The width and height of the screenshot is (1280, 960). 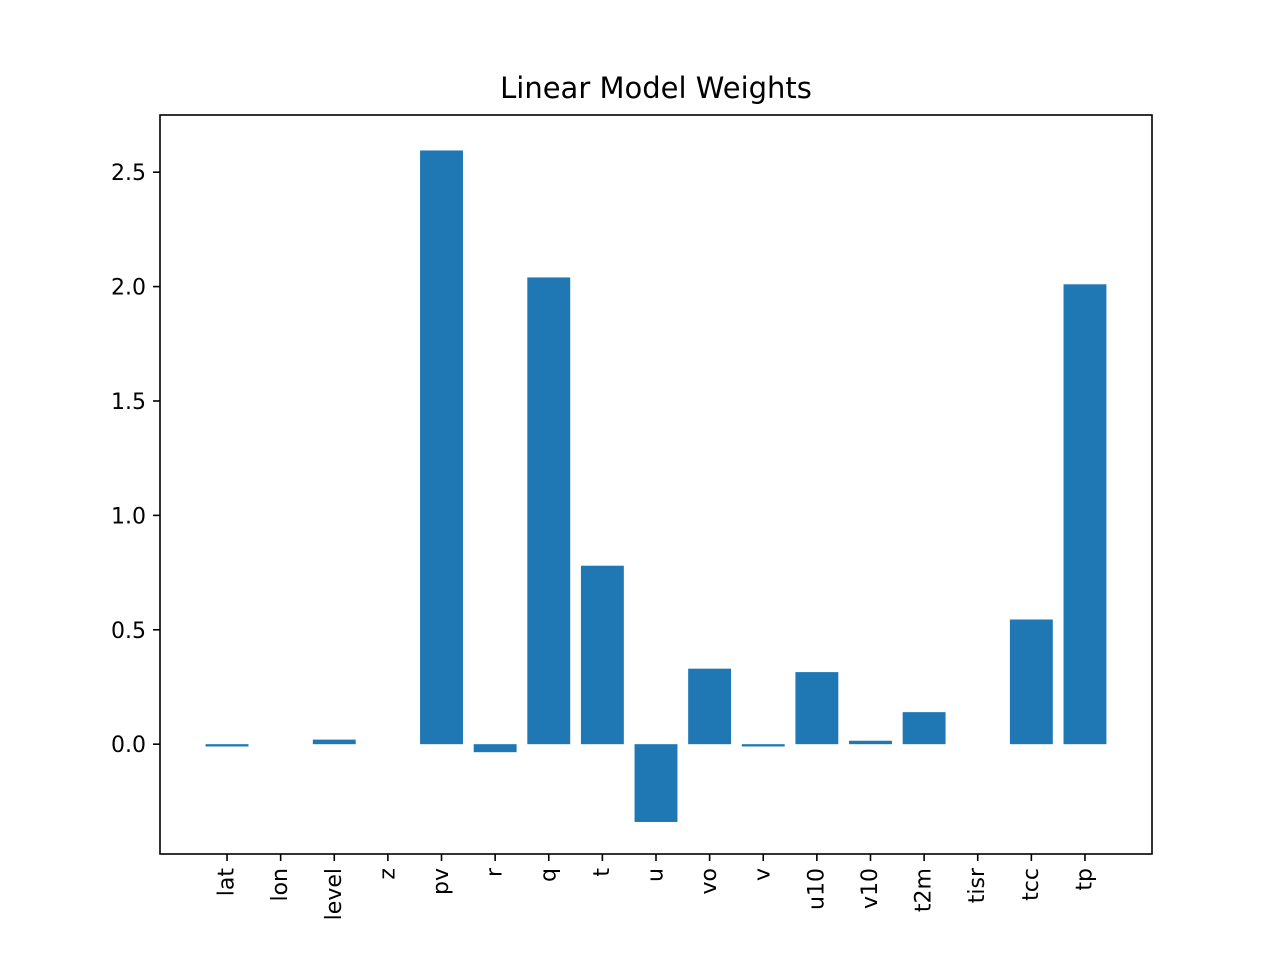 I want to click on x-axis: lat lon level z pv r q t u vo v u10 v10 t2m tisr tcc tp, so click(x=656, y=887).